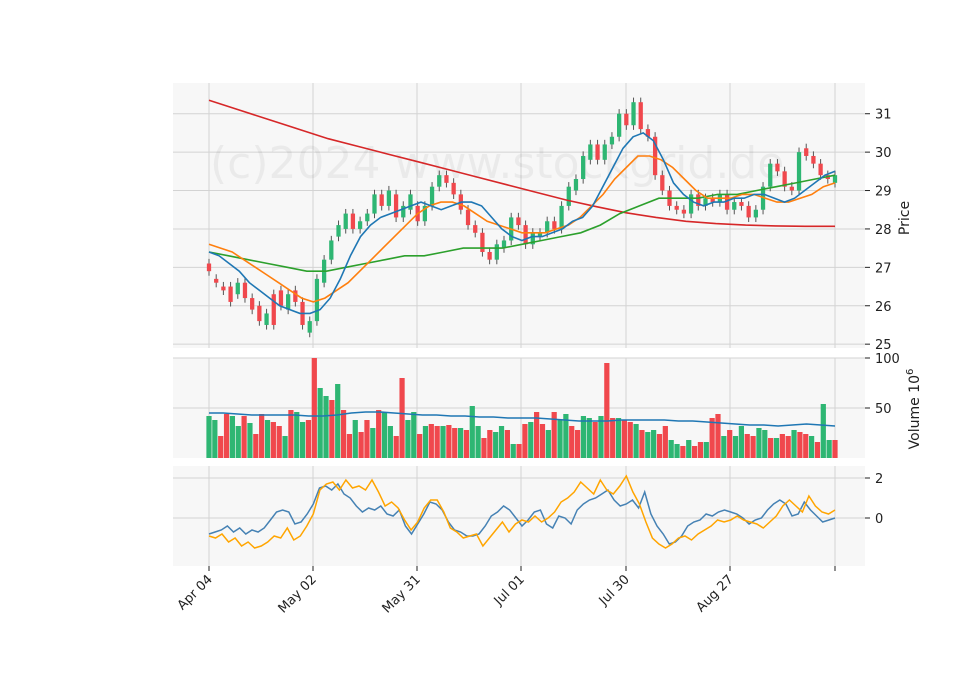 Image resolution: width=960 pixels, height=690 pixels. Describe the element at coordinates (522, 419) in the screenshot. I see `volume-average-line` at that location.